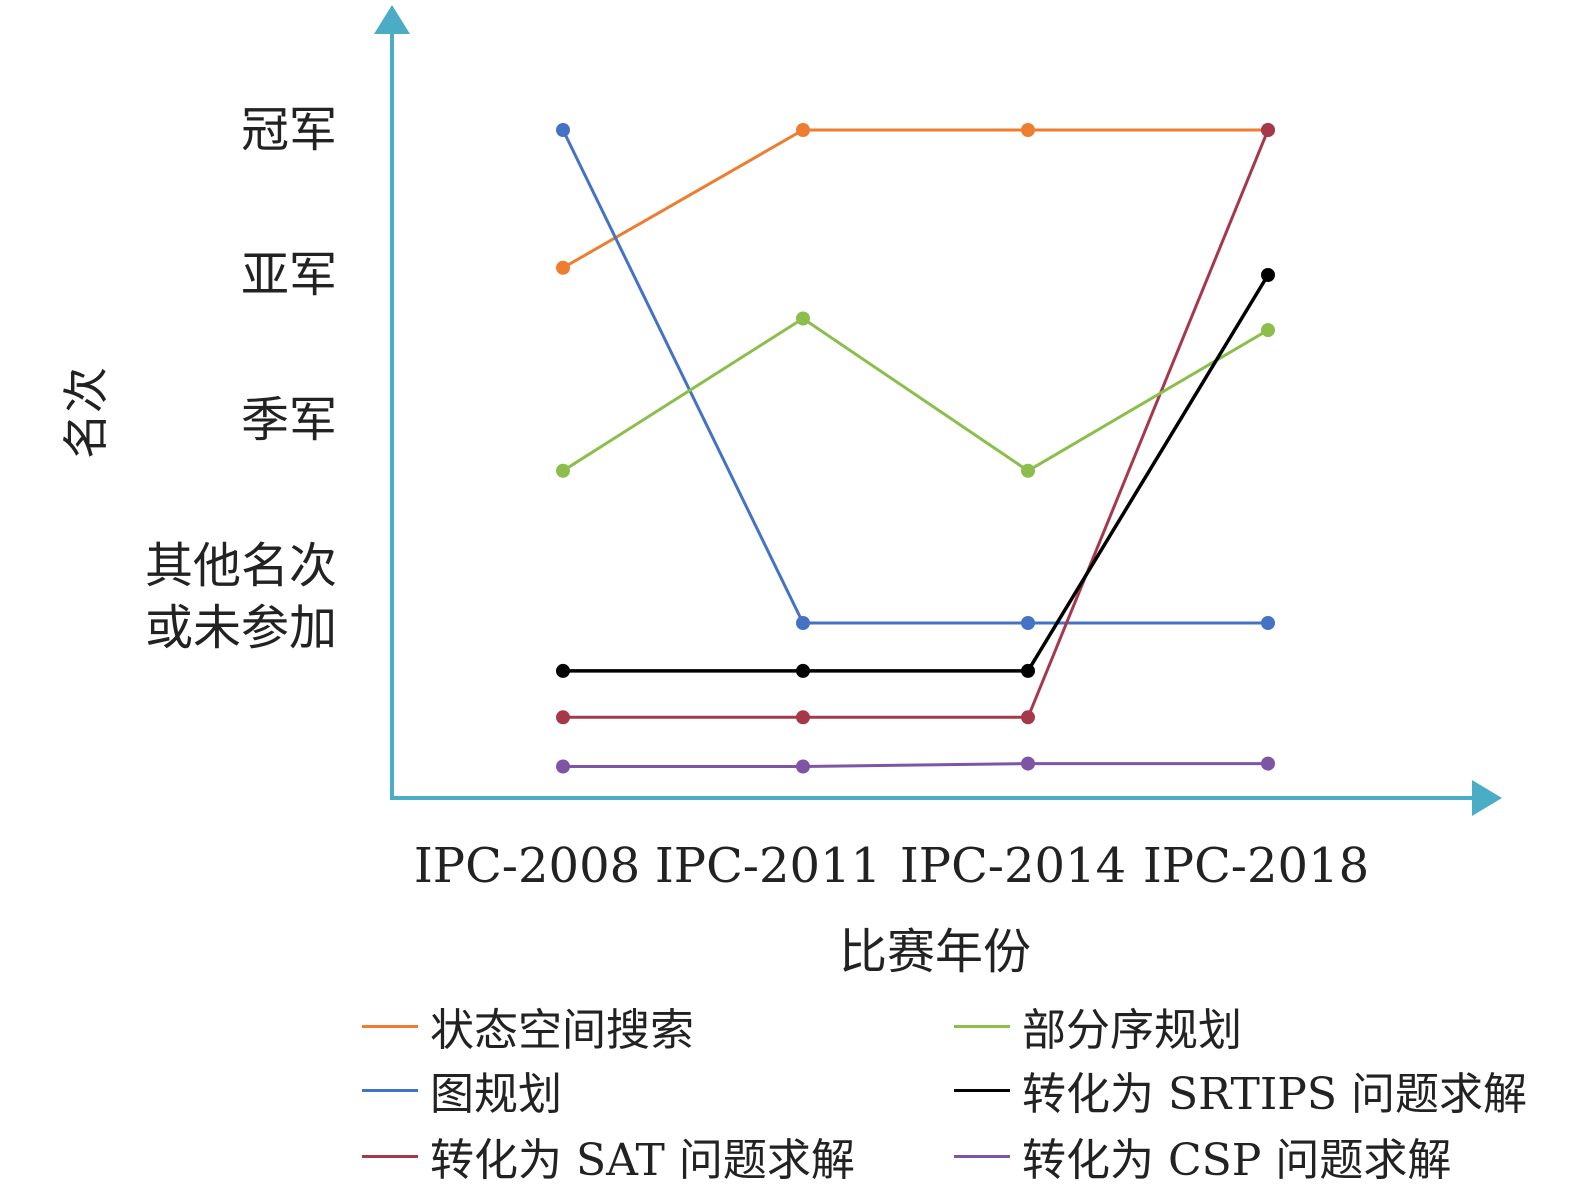  I want to click on x-axis-arrow, so click(1487, 798).